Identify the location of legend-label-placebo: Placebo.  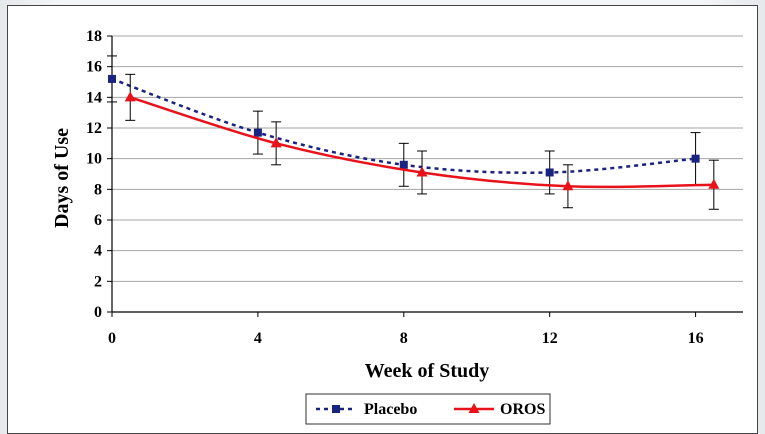
(390, 409).